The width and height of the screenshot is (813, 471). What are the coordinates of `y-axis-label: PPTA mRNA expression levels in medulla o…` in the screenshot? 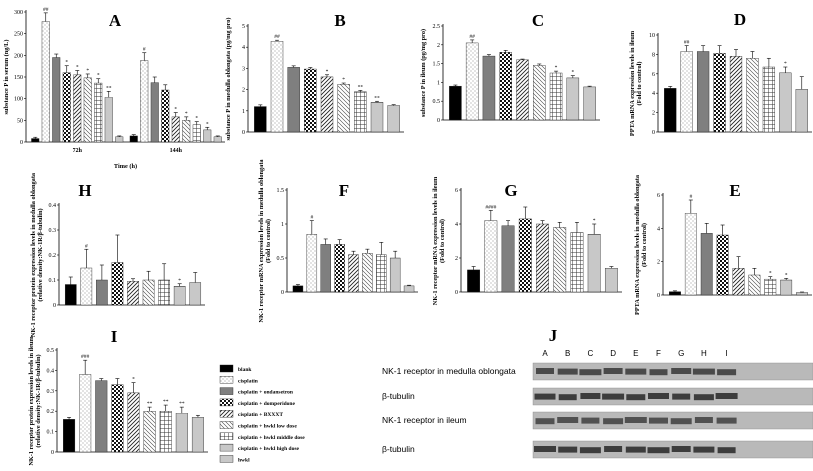 It's located at (637, 244).